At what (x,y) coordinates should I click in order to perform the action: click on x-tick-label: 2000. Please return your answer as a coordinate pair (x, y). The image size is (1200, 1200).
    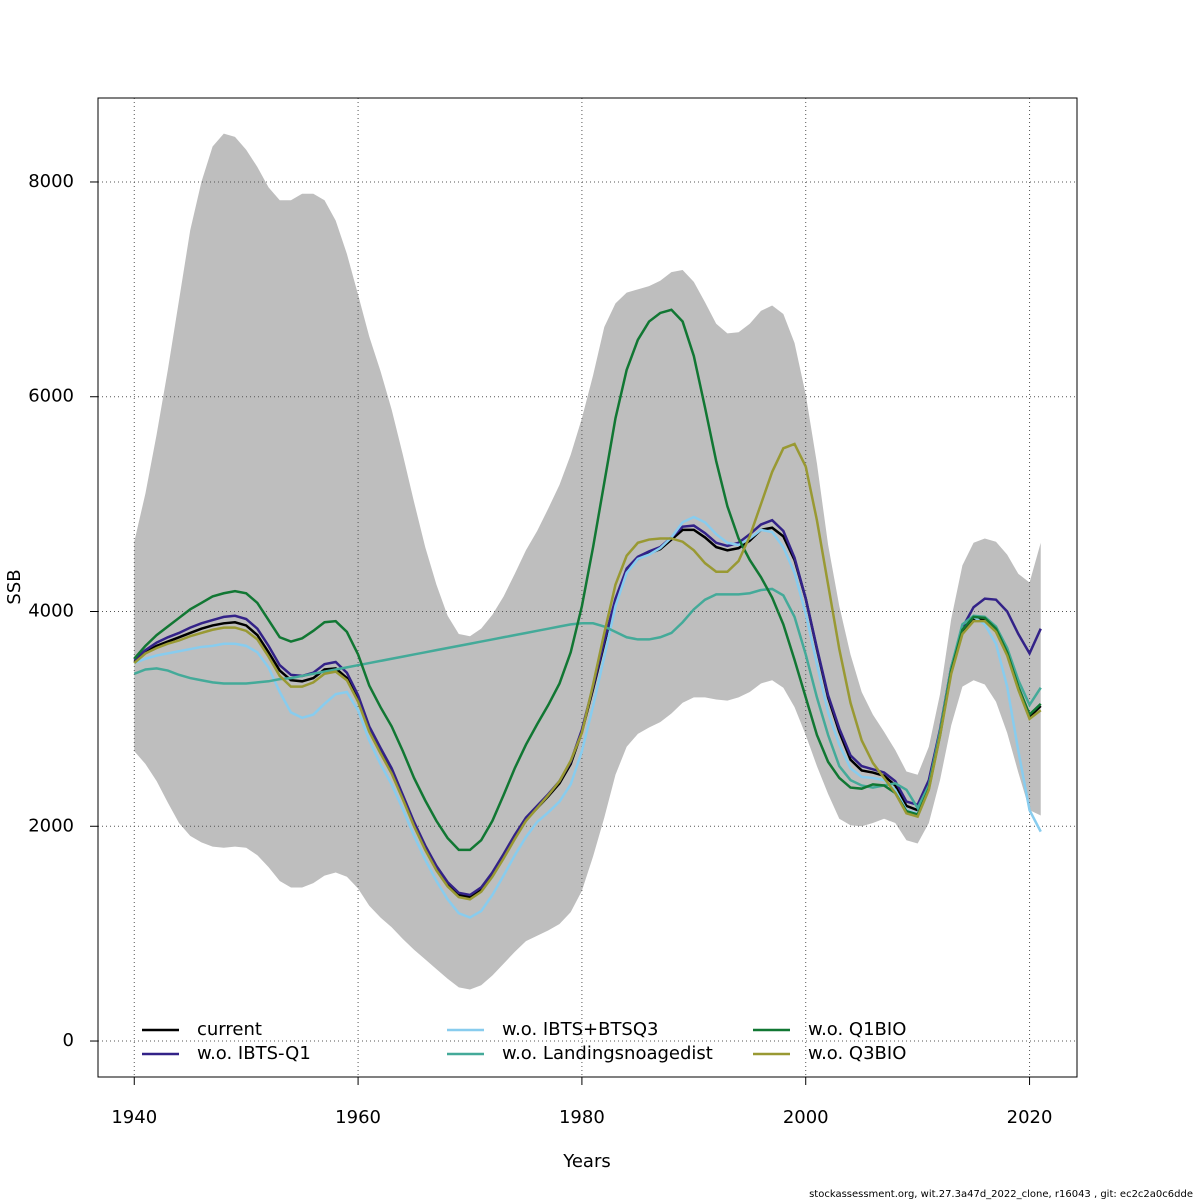
    Looking at the image, I should click on (806, 1117).